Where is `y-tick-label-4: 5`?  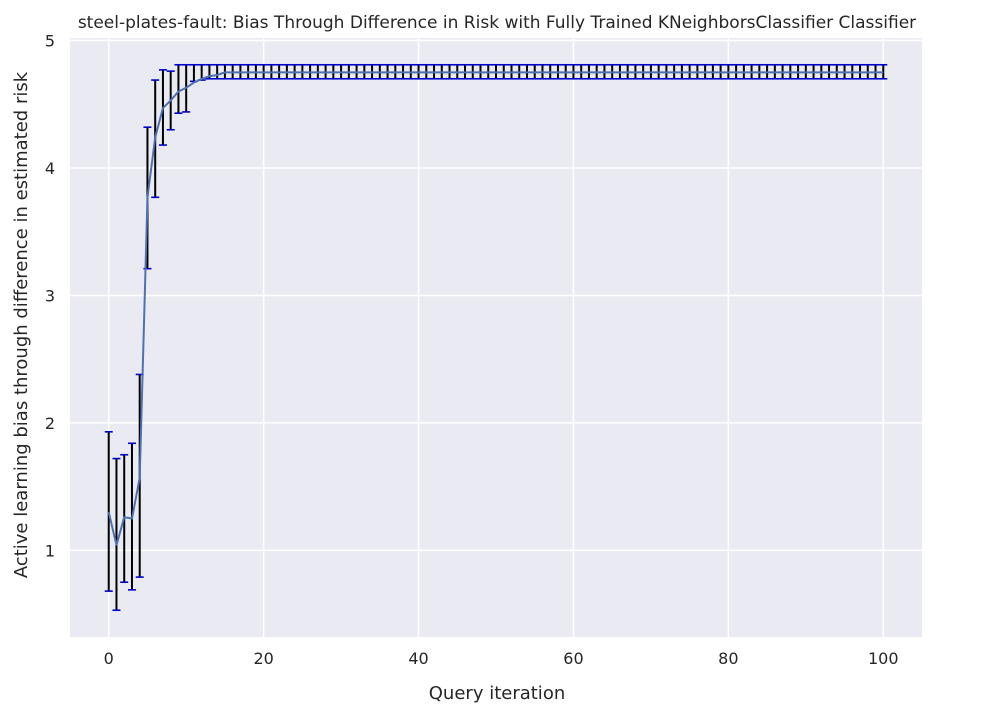 y-tick-label-4: 5 is located at coordinates (50, 41).